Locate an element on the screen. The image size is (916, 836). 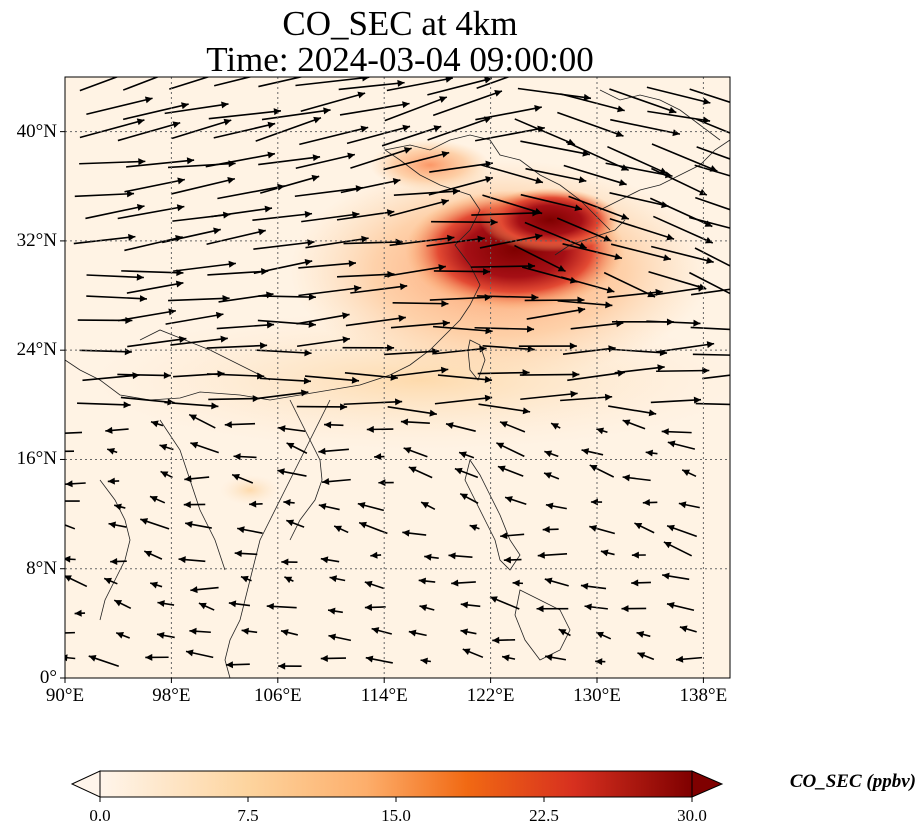
lon-tick-label: 114°E is located at coordinates (384, 695).